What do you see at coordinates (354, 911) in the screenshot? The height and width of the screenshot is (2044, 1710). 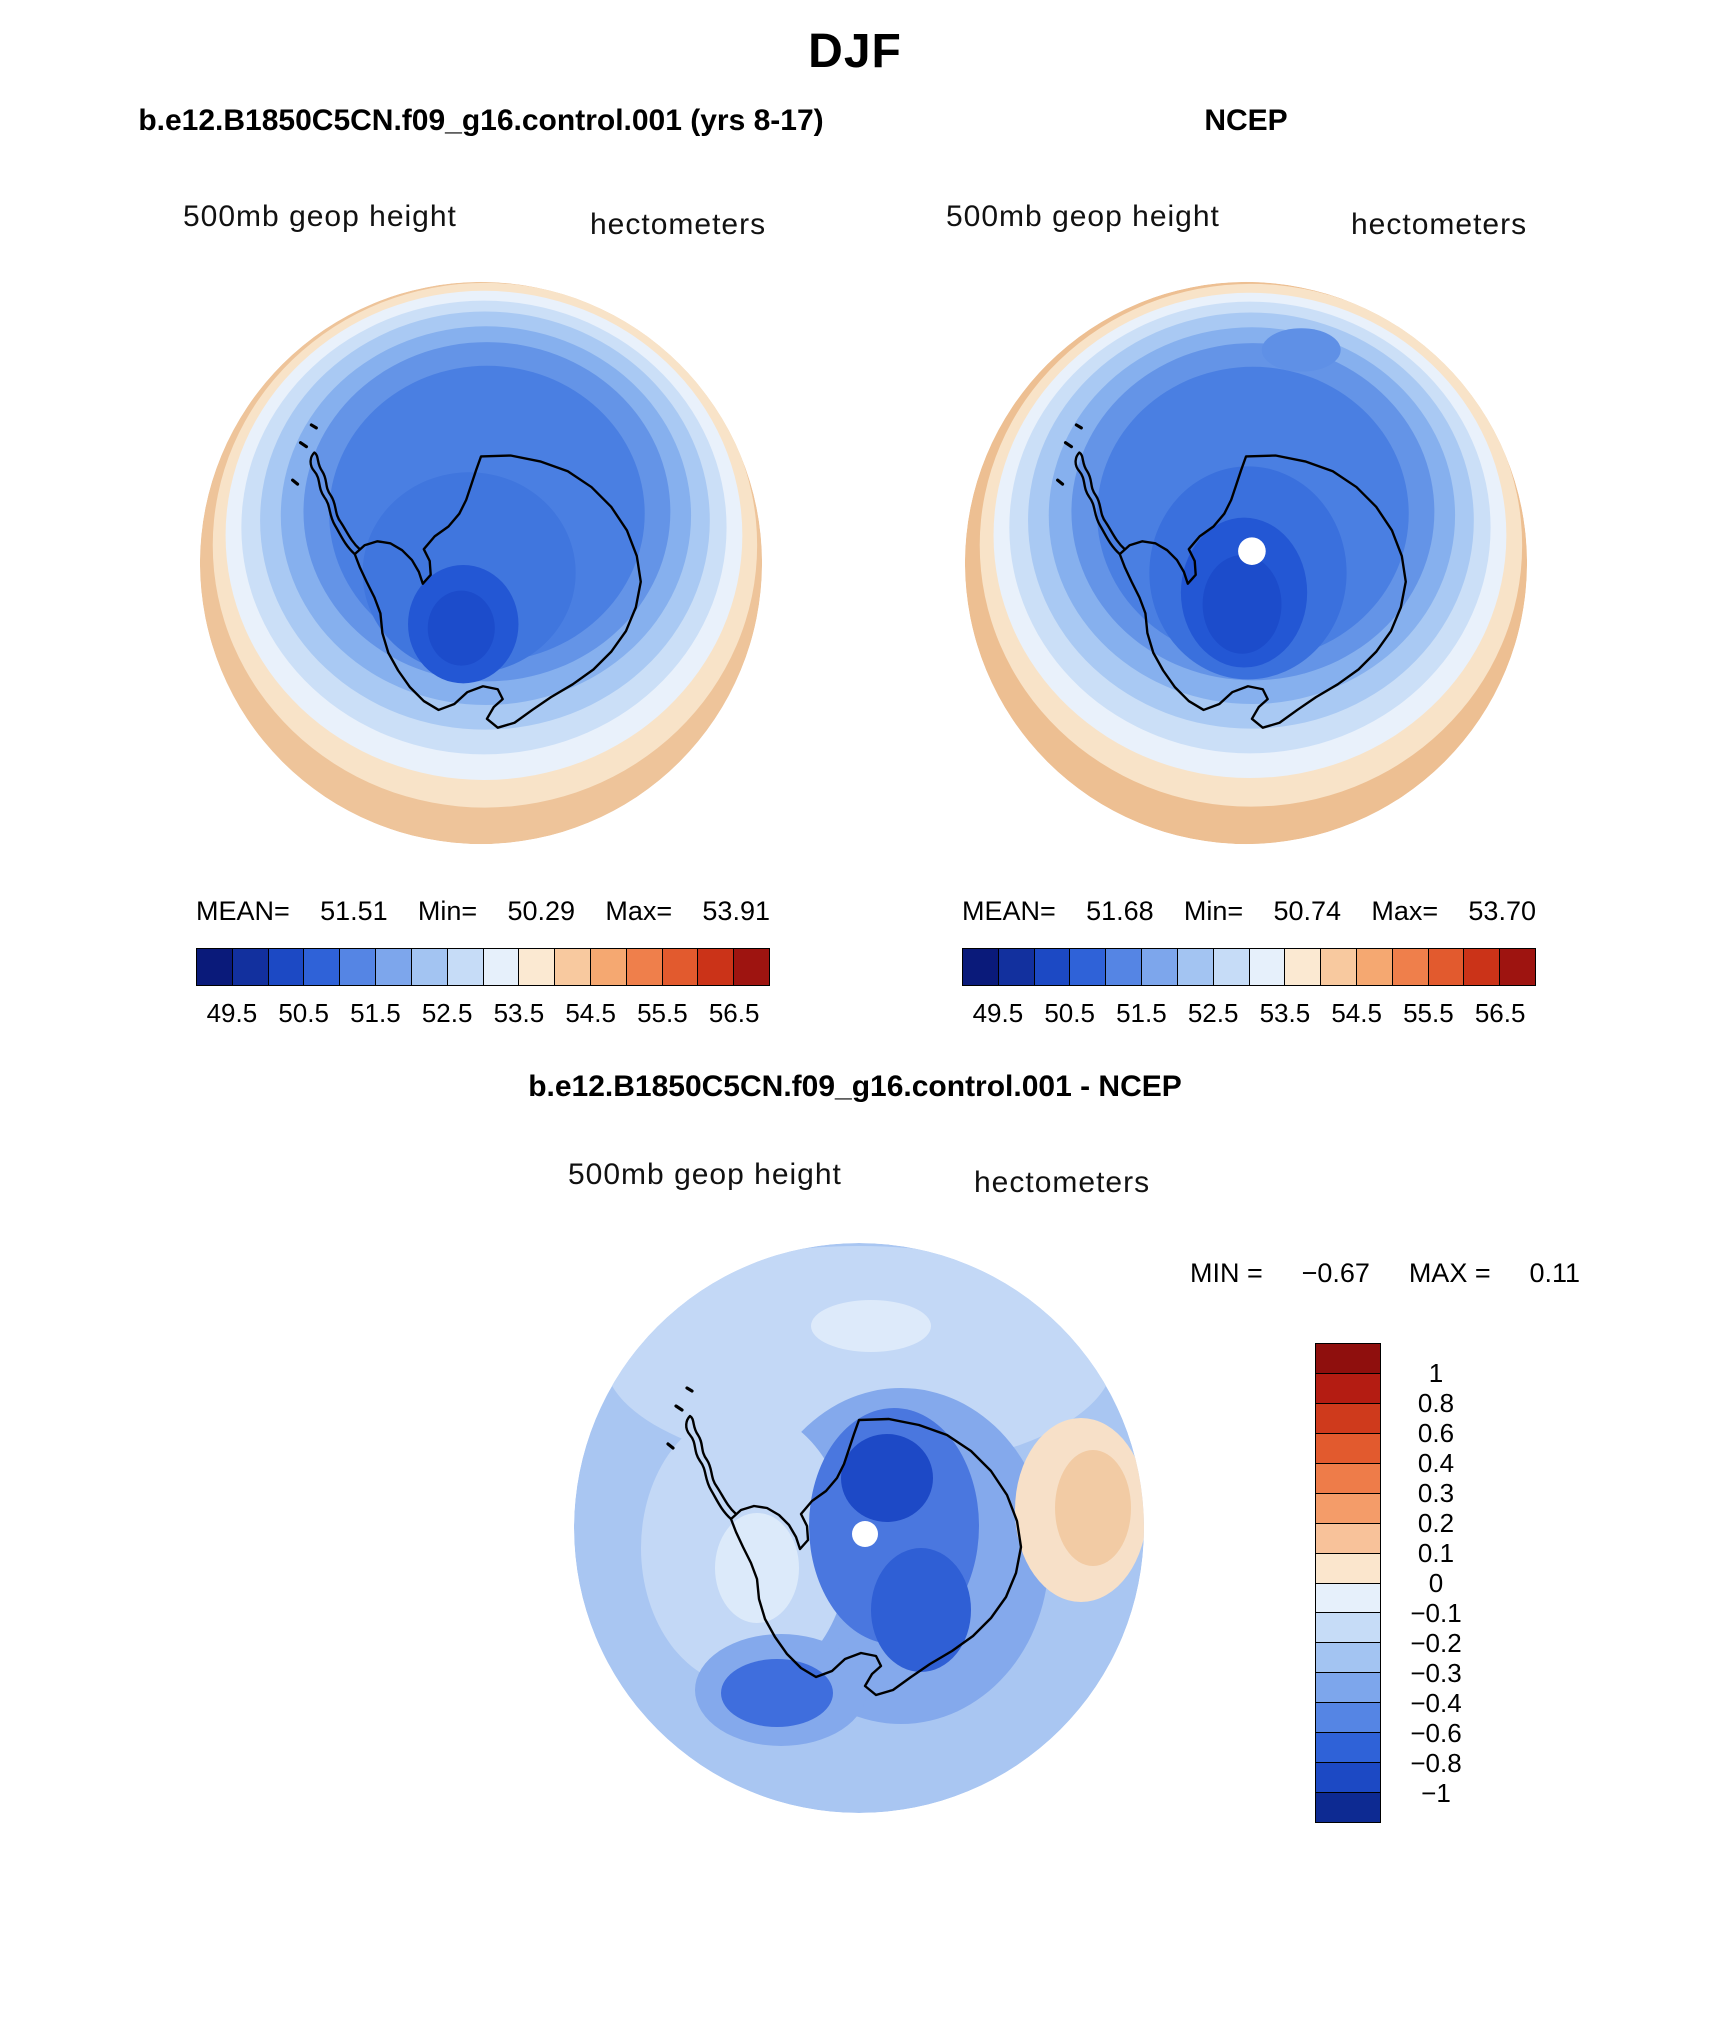 I see `mean-value: 51.51` at bounding box center [354, 911].